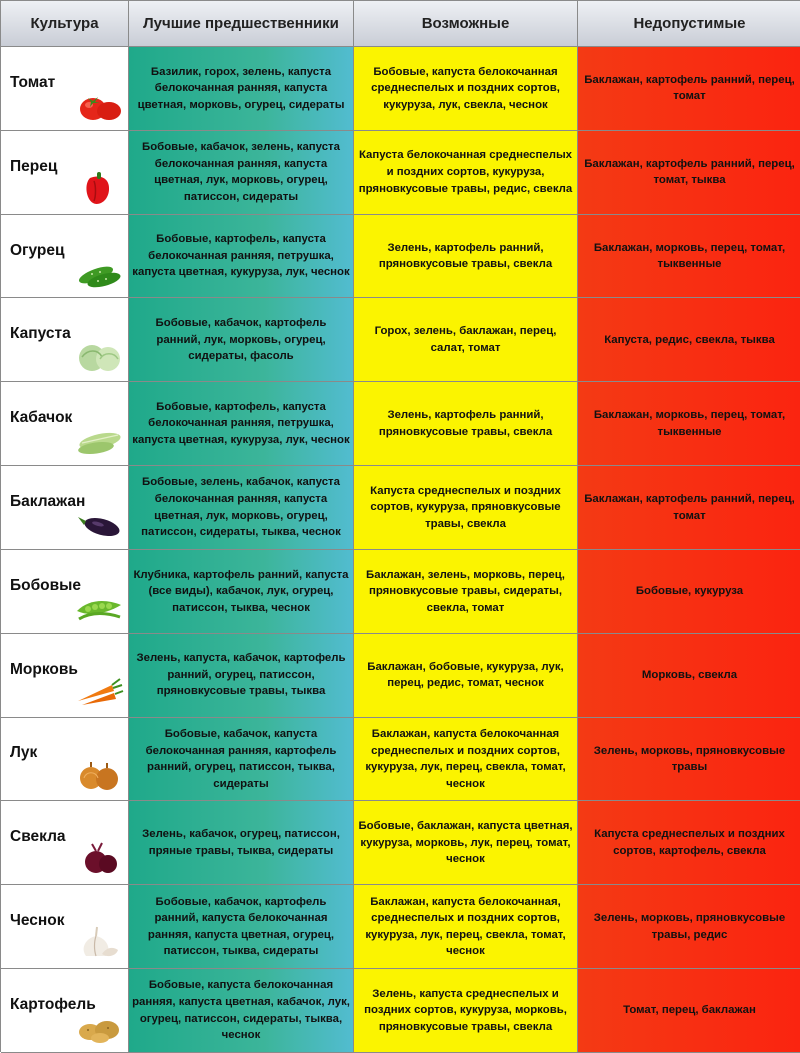 Image resolution: width=800 pixels, height=1053 pixels. I want to click on crop-cell: Баклажан, so click(65, 508).